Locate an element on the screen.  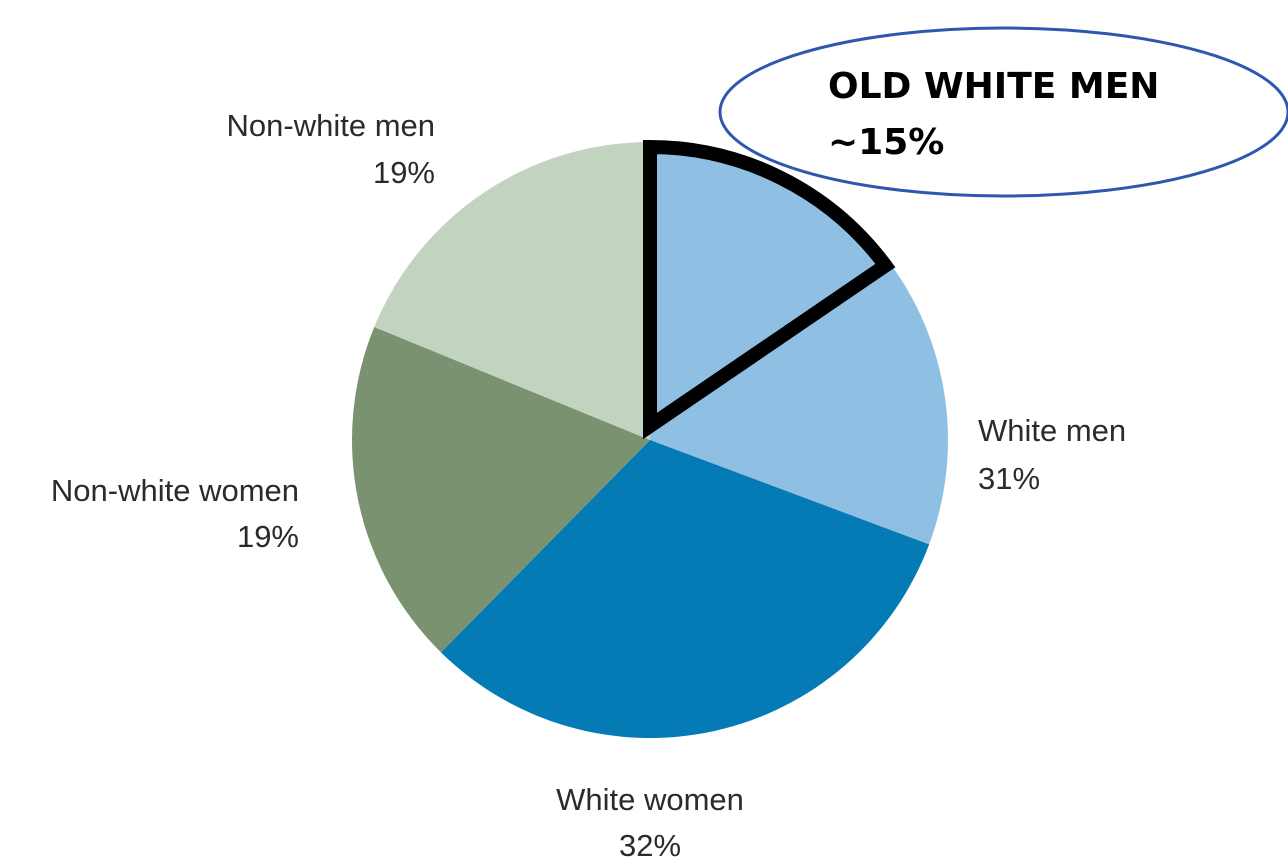
label-non-white-women-name: Non-white women is located at coordinates (175, 490).